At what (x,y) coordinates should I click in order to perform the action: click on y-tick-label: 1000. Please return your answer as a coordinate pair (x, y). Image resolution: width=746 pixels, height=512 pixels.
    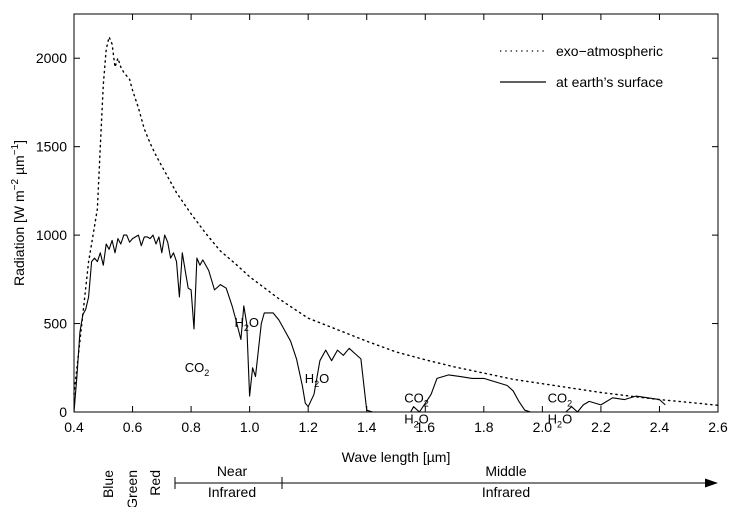
    Looking at the image, I should click on (51, 235).